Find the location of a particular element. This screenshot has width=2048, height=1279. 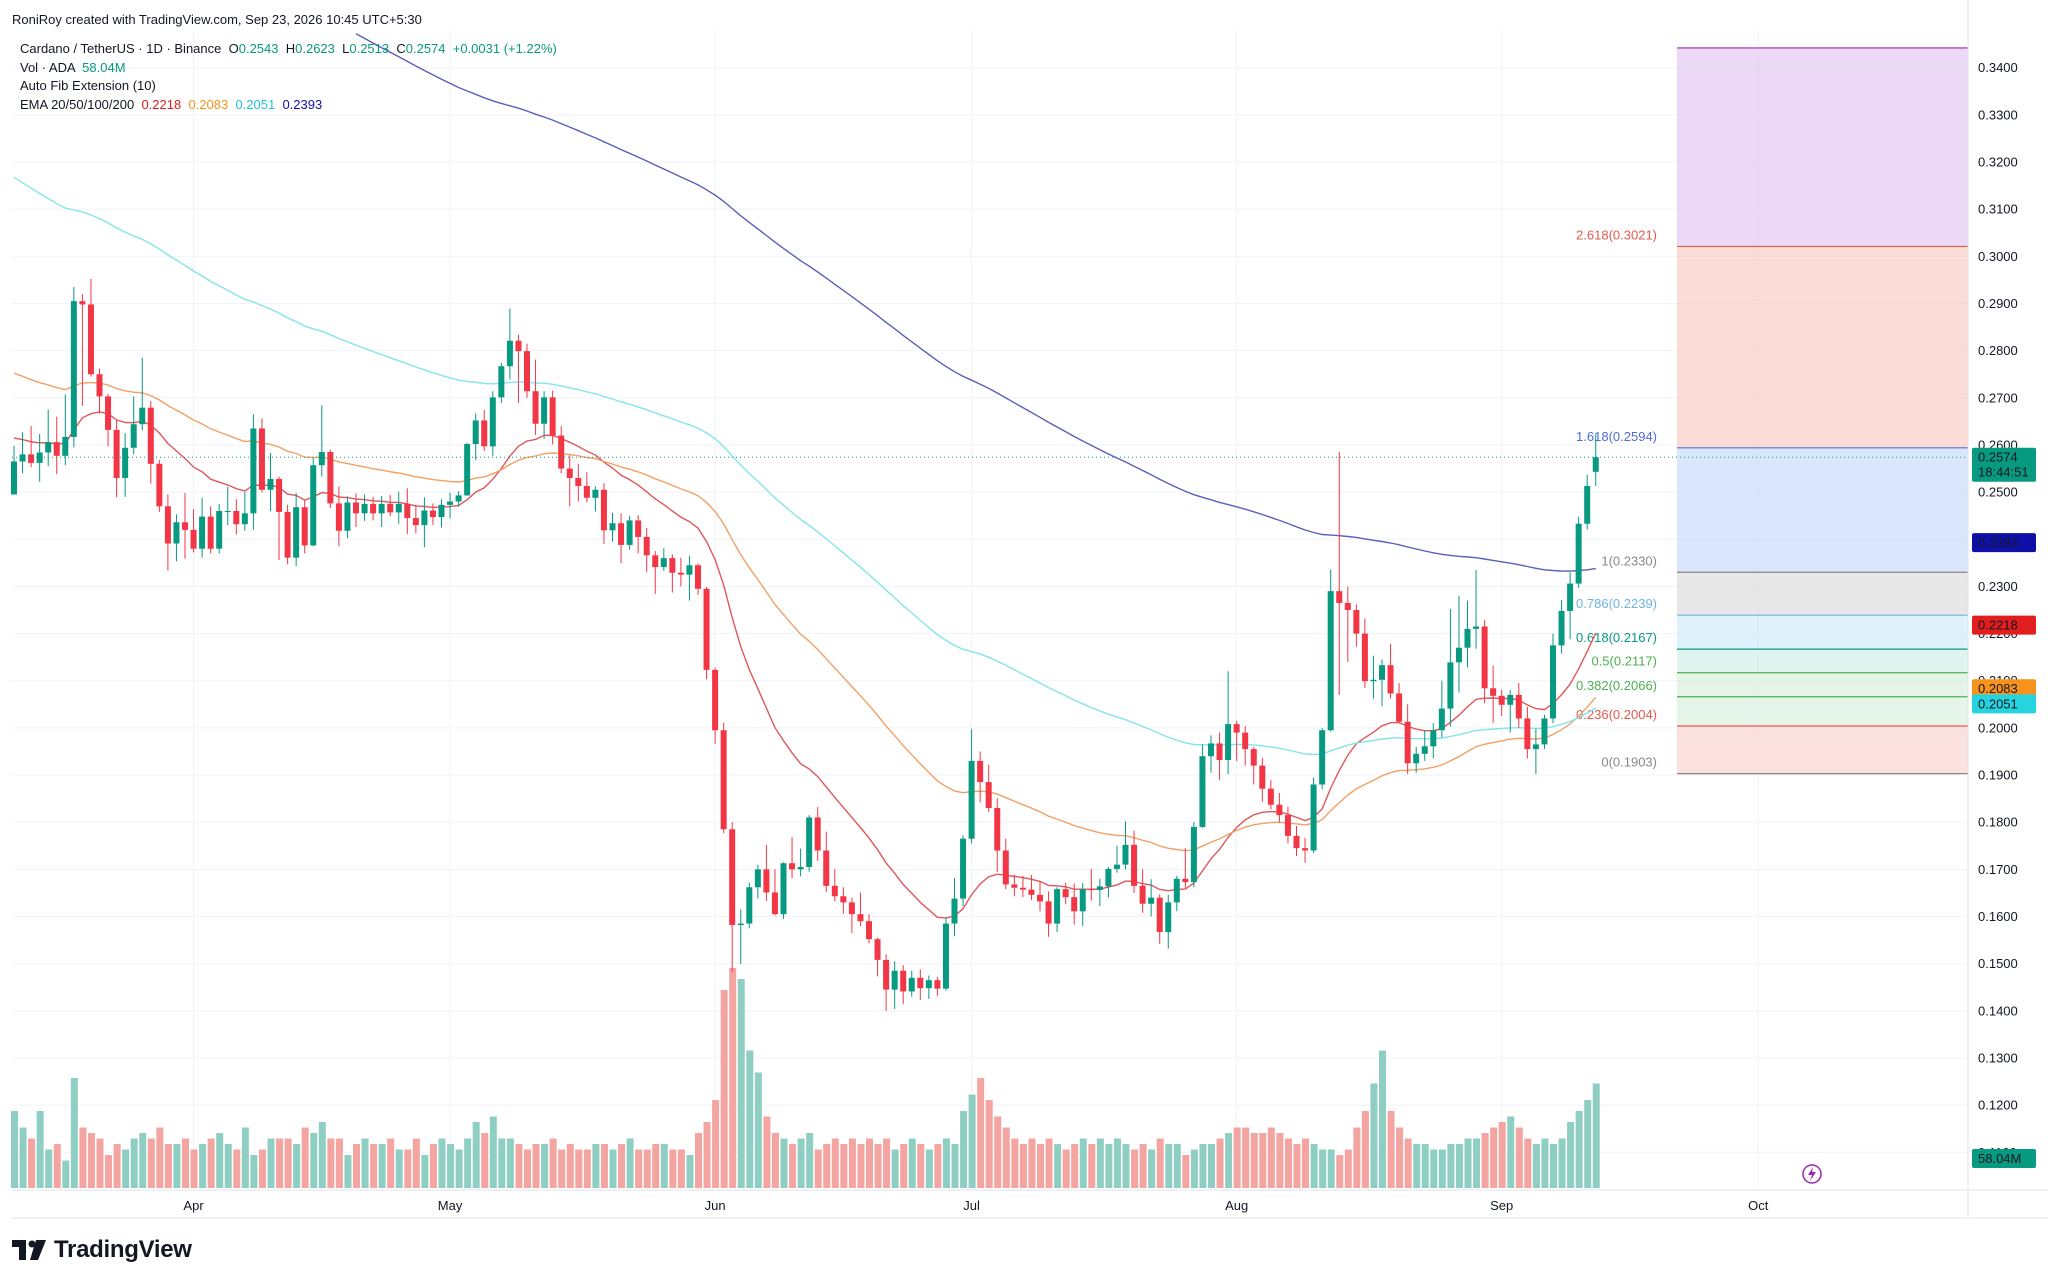

fib-zone is located at coordinates (1822, 661).